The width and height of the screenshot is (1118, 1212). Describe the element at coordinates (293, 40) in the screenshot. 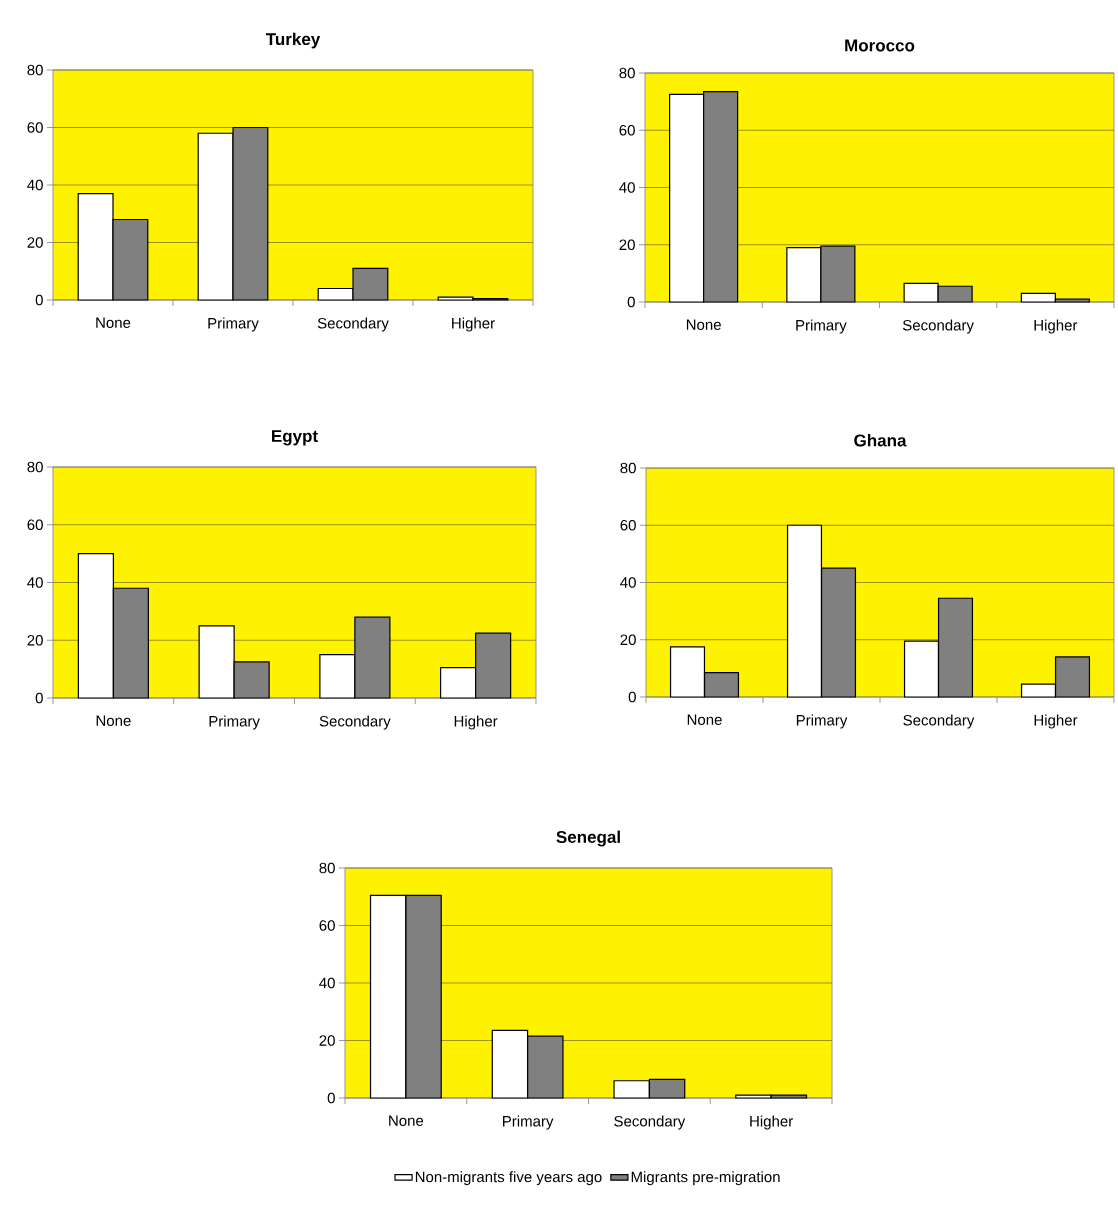

I see `chart-title: Turkey` at that location.